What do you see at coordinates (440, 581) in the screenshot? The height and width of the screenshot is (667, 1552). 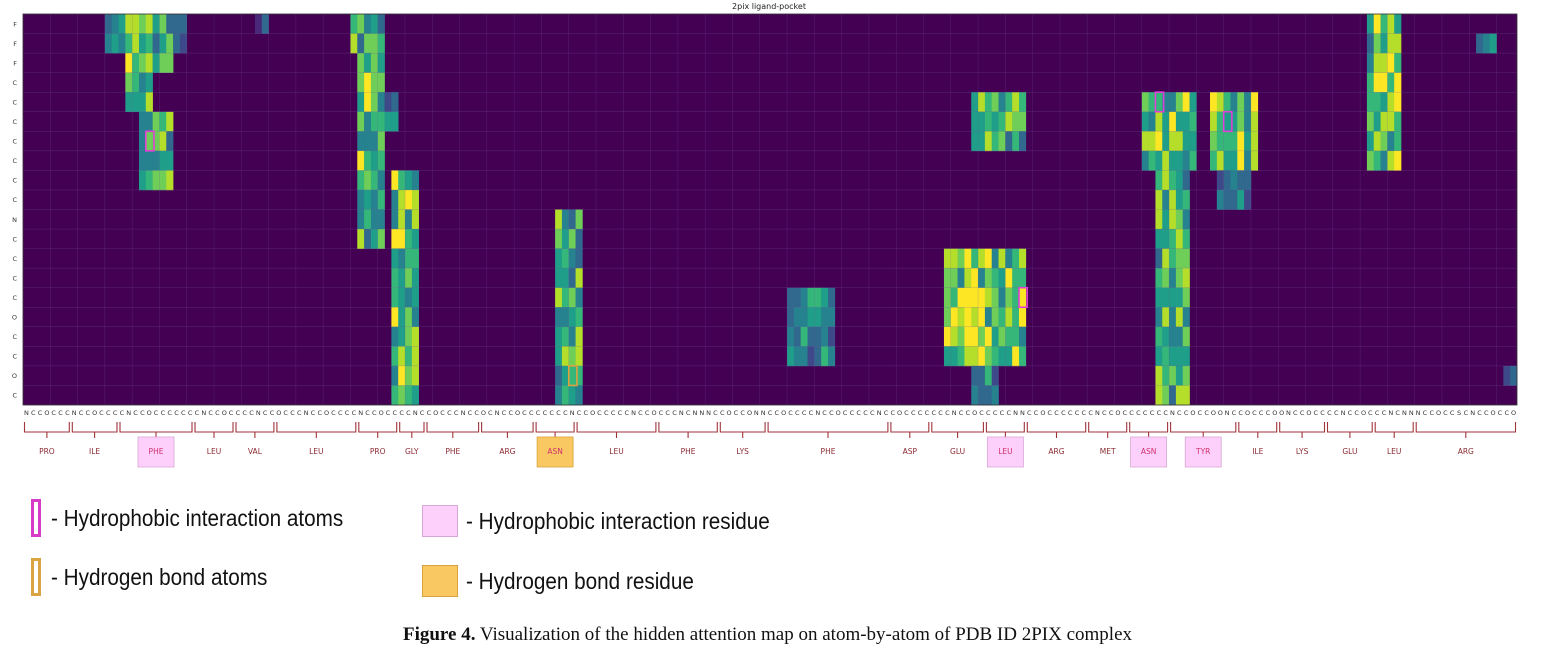 I see `hbond-residue-swatch` at bounding box center [440, 581].